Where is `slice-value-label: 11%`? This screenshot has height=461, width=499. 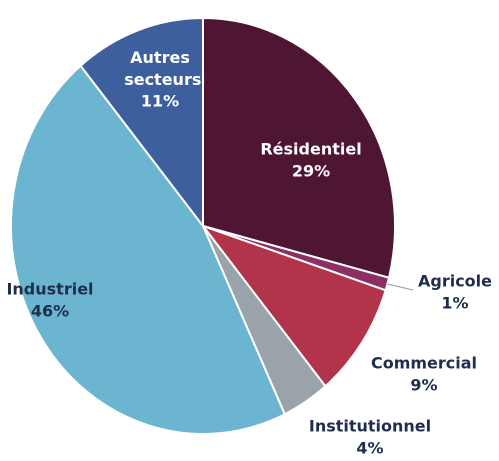
slice-value-label: 11% is located at coordinates (160, 101).